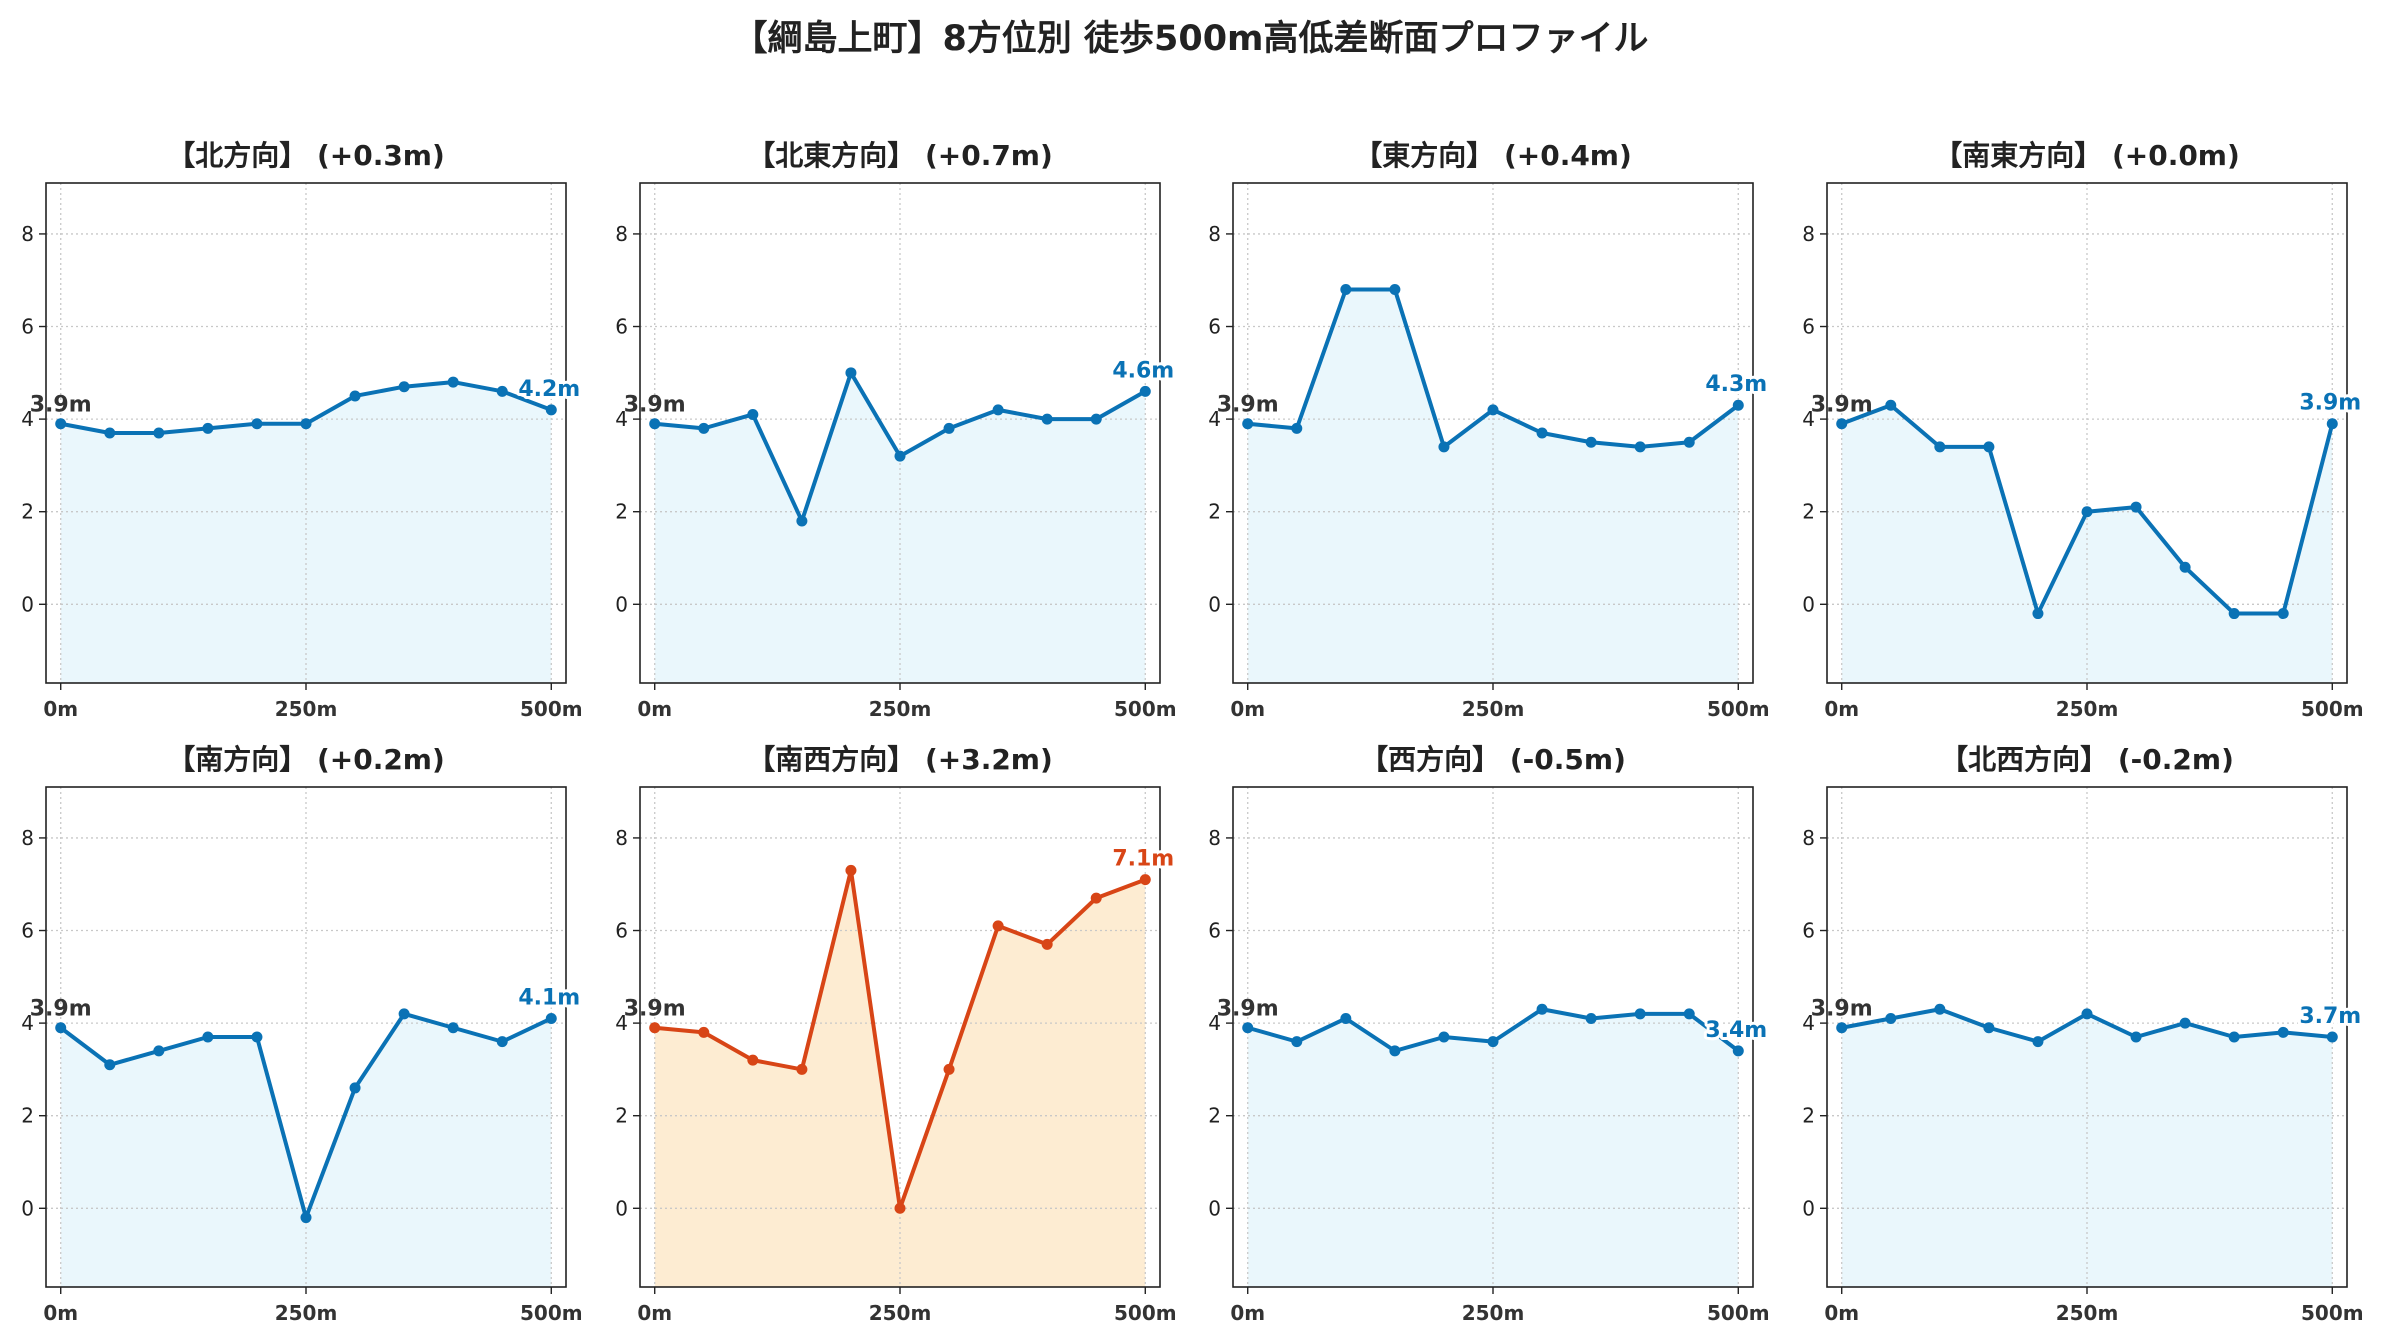  I want to click on panel-5: 【南方向】 (+0.2m) 0 2 4 6 8 0m 250m 500m 3.9m 4.1m, so click(302, 1034).